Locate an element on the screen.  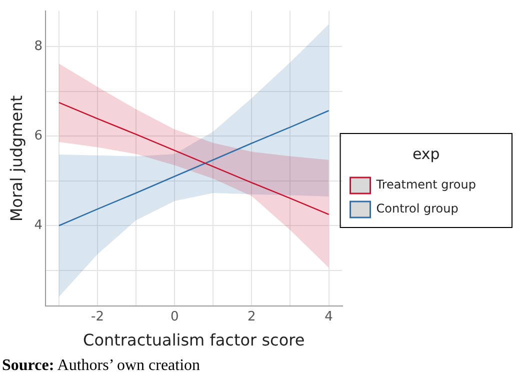
y-tick-label: 8 is located at coordinates (38, 46).